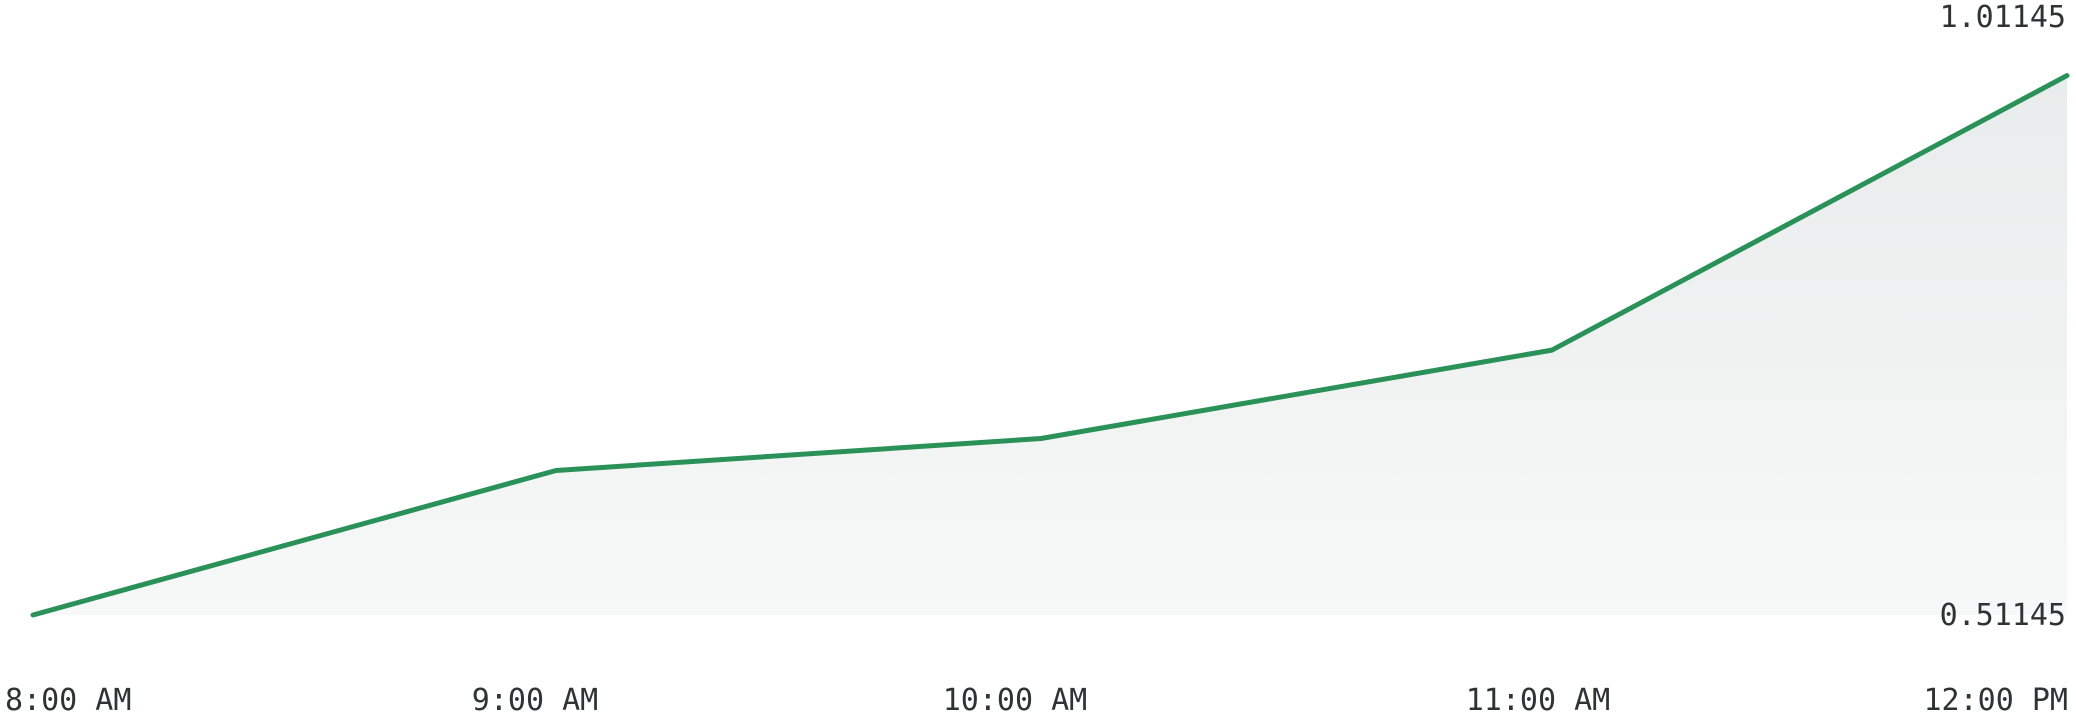 Image resolution: width=2076 pixels, height=720 pixels. I want to click on x-tick-label-0: 8:00 AM, so click(68, 700).